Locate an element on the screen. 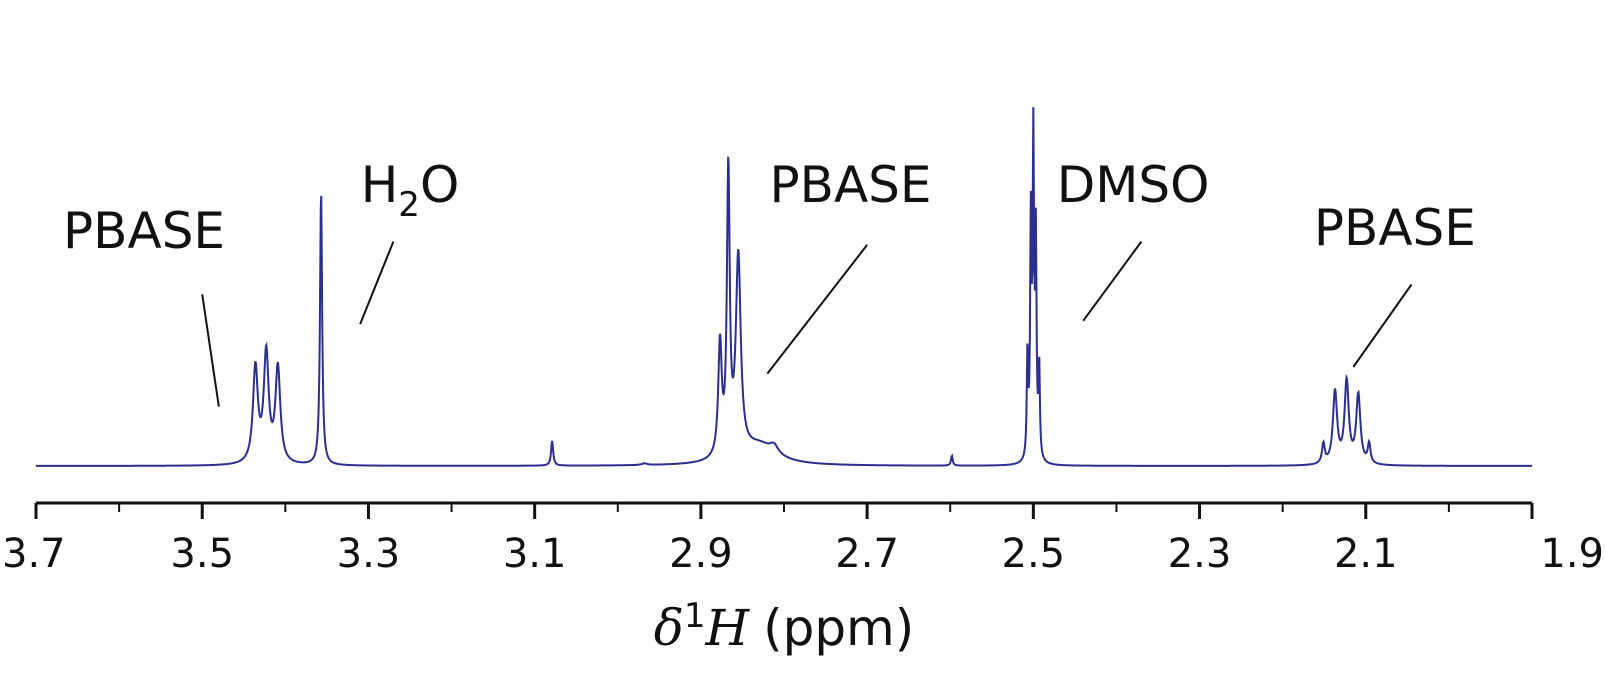 The height and width of the screenshot is (676, 1606). x-axis-label-unit: (ppm) is located at coordinates (838, 628).